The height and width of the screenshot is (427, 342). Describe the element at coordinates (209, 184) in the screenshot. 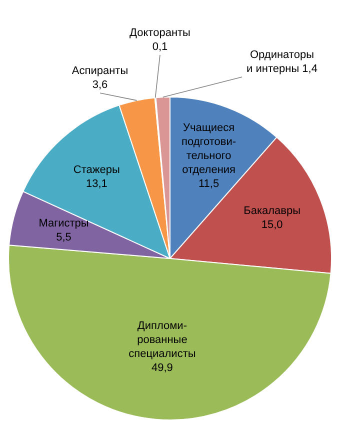

I see `data-label: 11,5` at that location.